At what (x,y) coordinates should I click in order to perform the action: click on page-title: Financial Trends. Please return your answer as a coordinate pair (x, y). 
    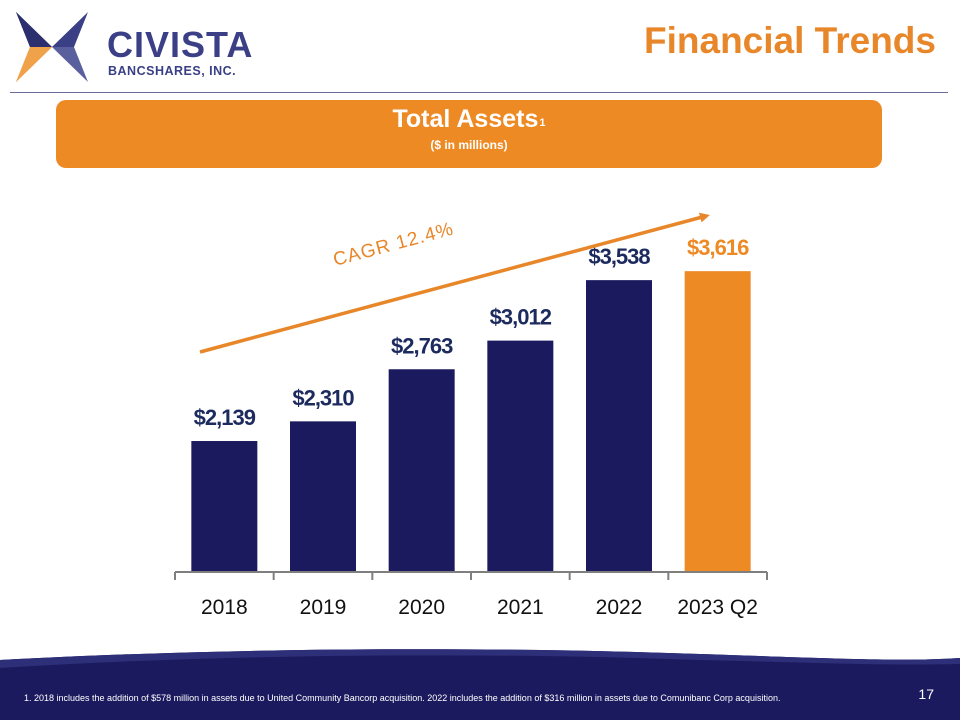
    Looking at the image, I should click on (790, 40).